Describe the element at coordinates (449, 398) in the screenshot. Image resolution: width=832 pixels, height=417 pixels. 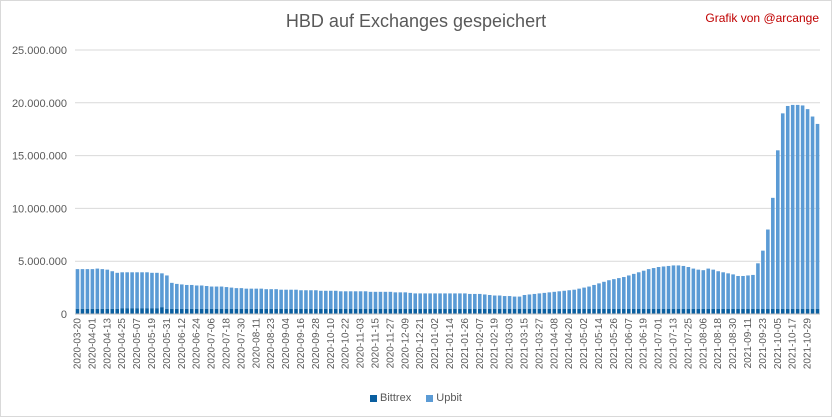
I see `legend-label-upbit: Upbit` at that location.